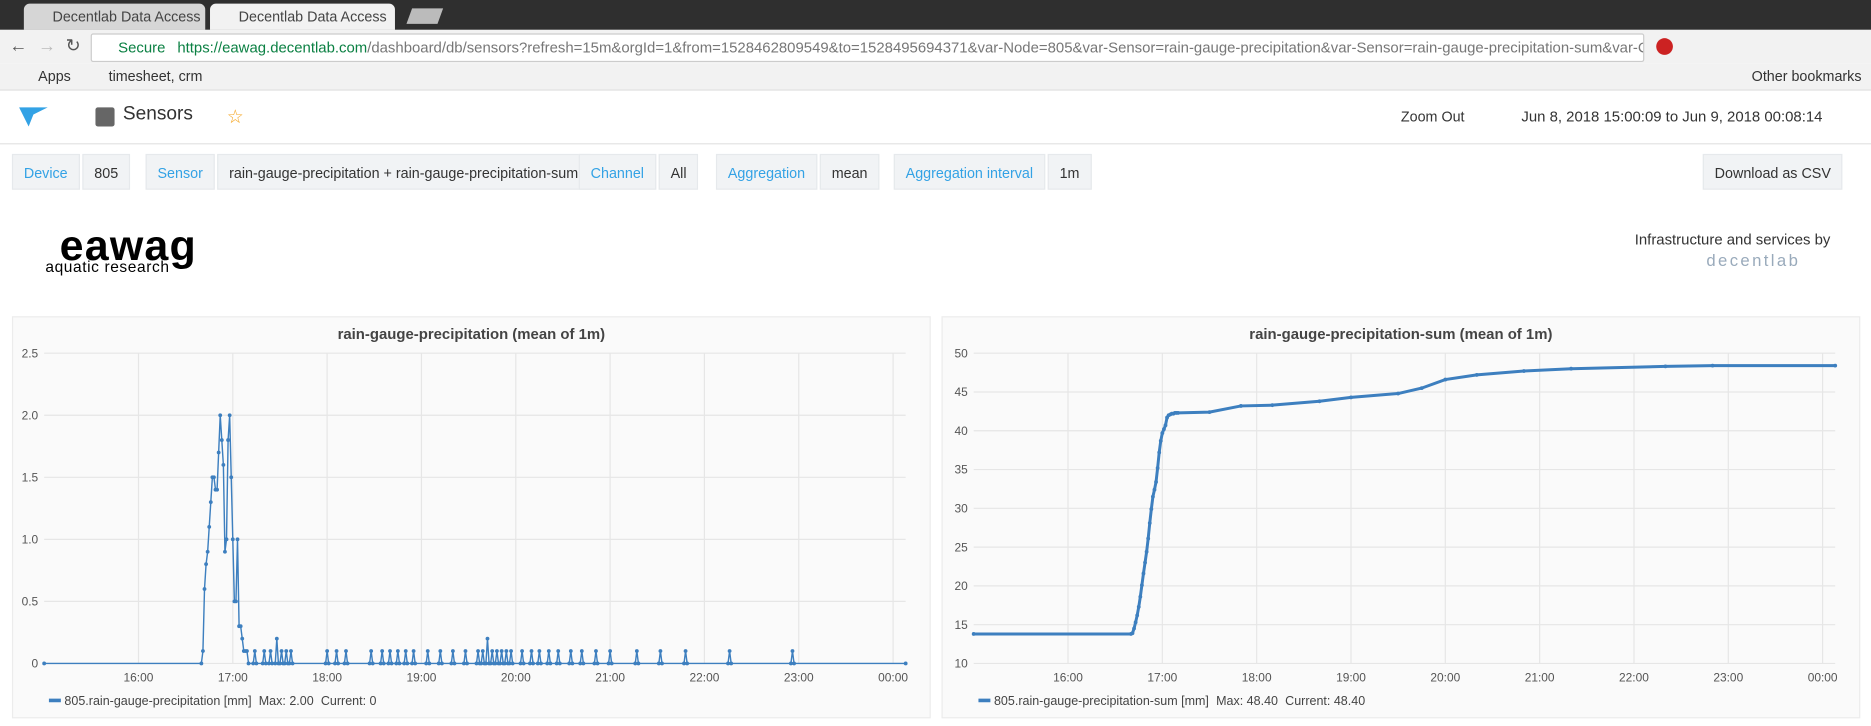 The image size is (1871, 726). Describe the element at coordinates (961, 392) in the screenshot. I see `y-tick-label: 45` at that location.